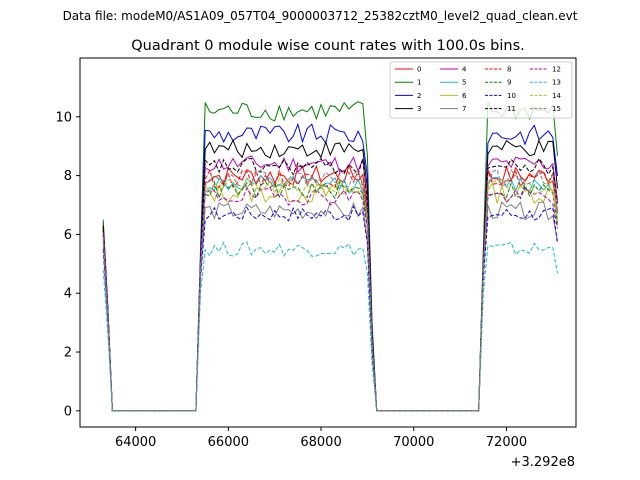  What do you see at coordinates (68, 411) in the screenshot?
I see `y-tick-label: 0` at bounding box center [68, 411].